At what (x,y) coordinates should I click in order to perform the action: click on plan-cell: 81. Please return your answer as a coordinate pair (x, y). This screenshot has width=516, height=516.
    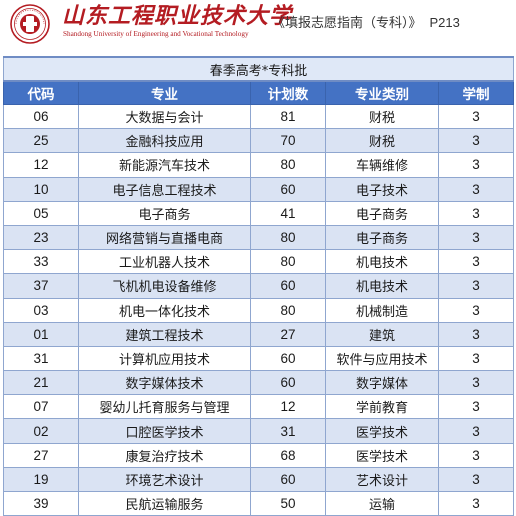
    Looking at the image, I should click on (288, 116).